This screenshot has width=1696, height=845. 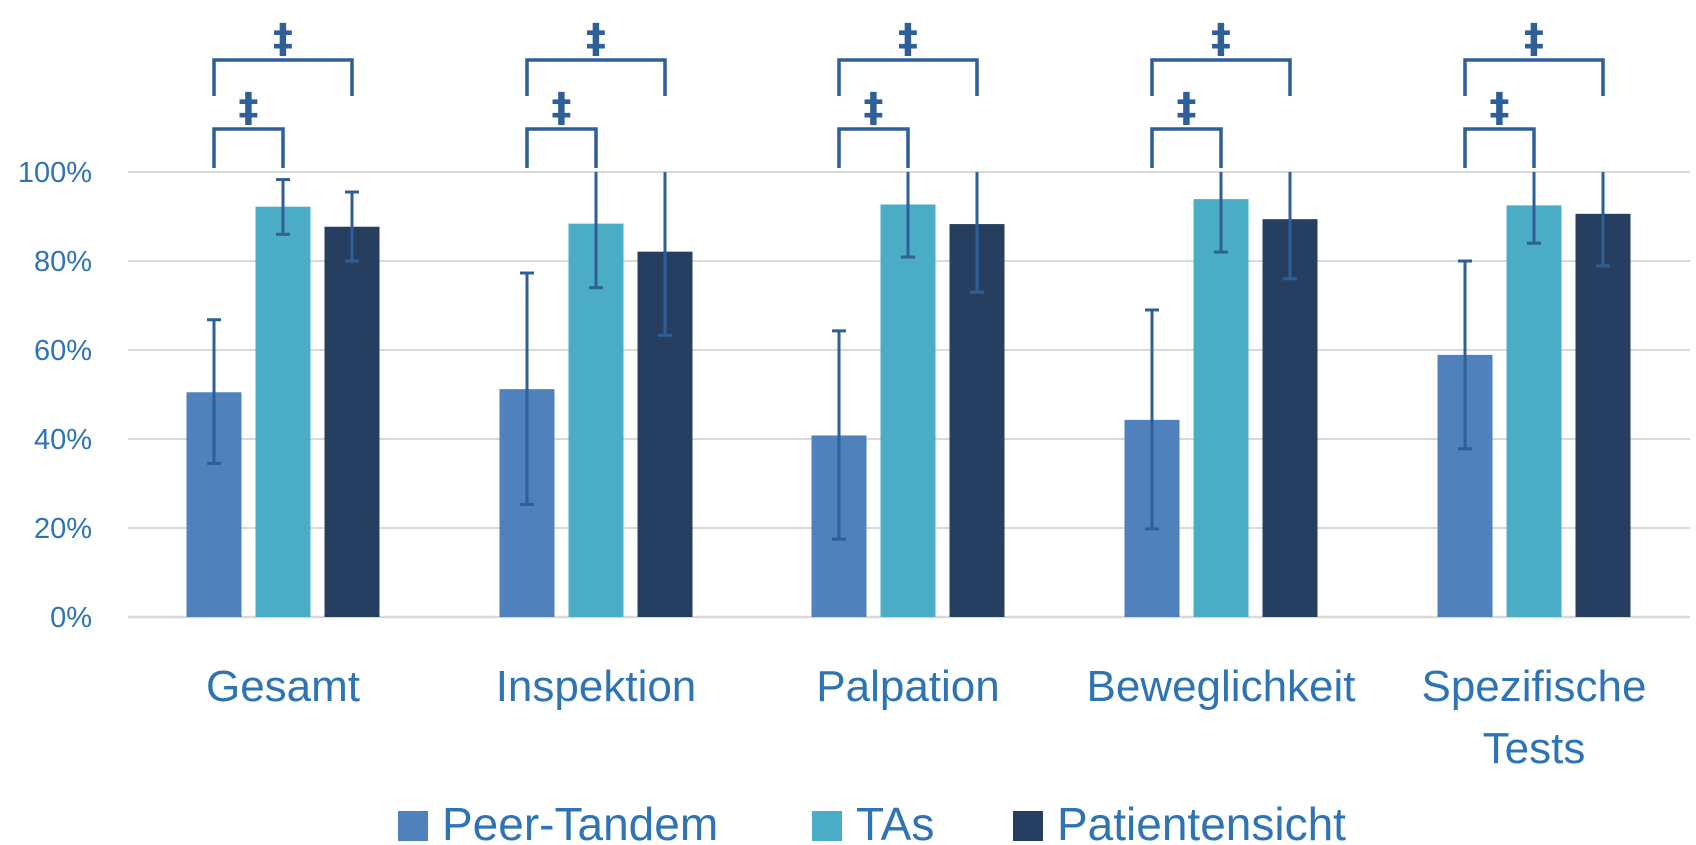 What do you see at coordinates (1220, 686) in the screenshot?
I see `category-label: Beweglichkeit` at bounding box center [1220, 686].